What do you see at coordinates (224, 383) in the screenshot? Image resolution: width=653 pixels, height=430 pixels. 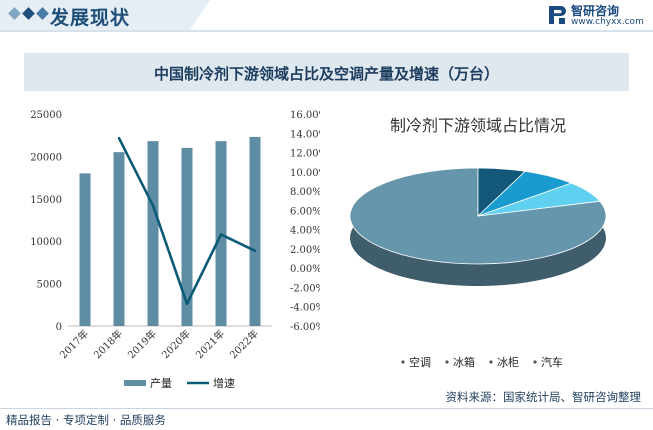 I see `legend-label-growth: 增速` at bounding box center [224, 383].